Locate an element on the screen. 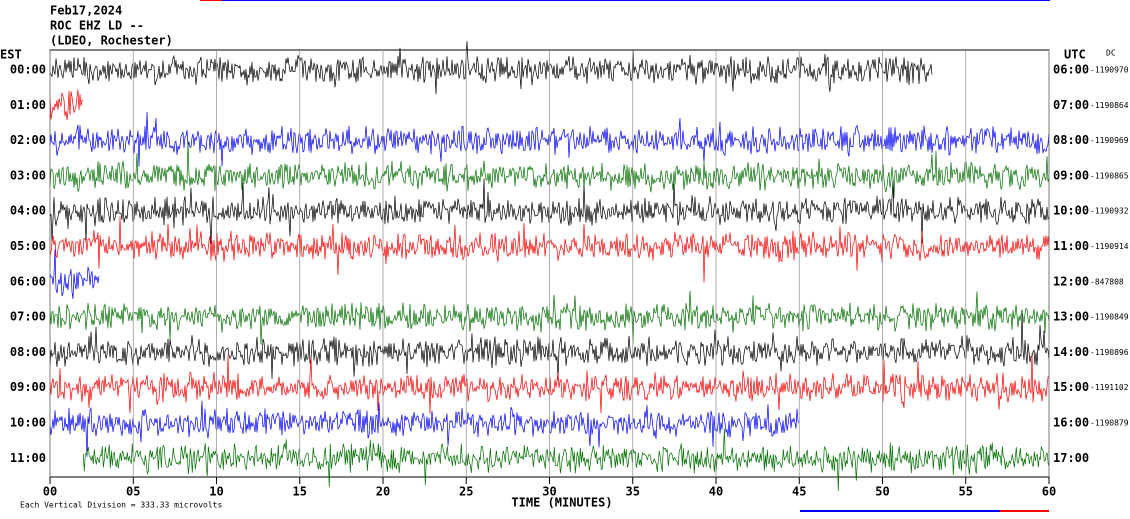  offset-label: -1190849 is located at coordinates (1109, 317).